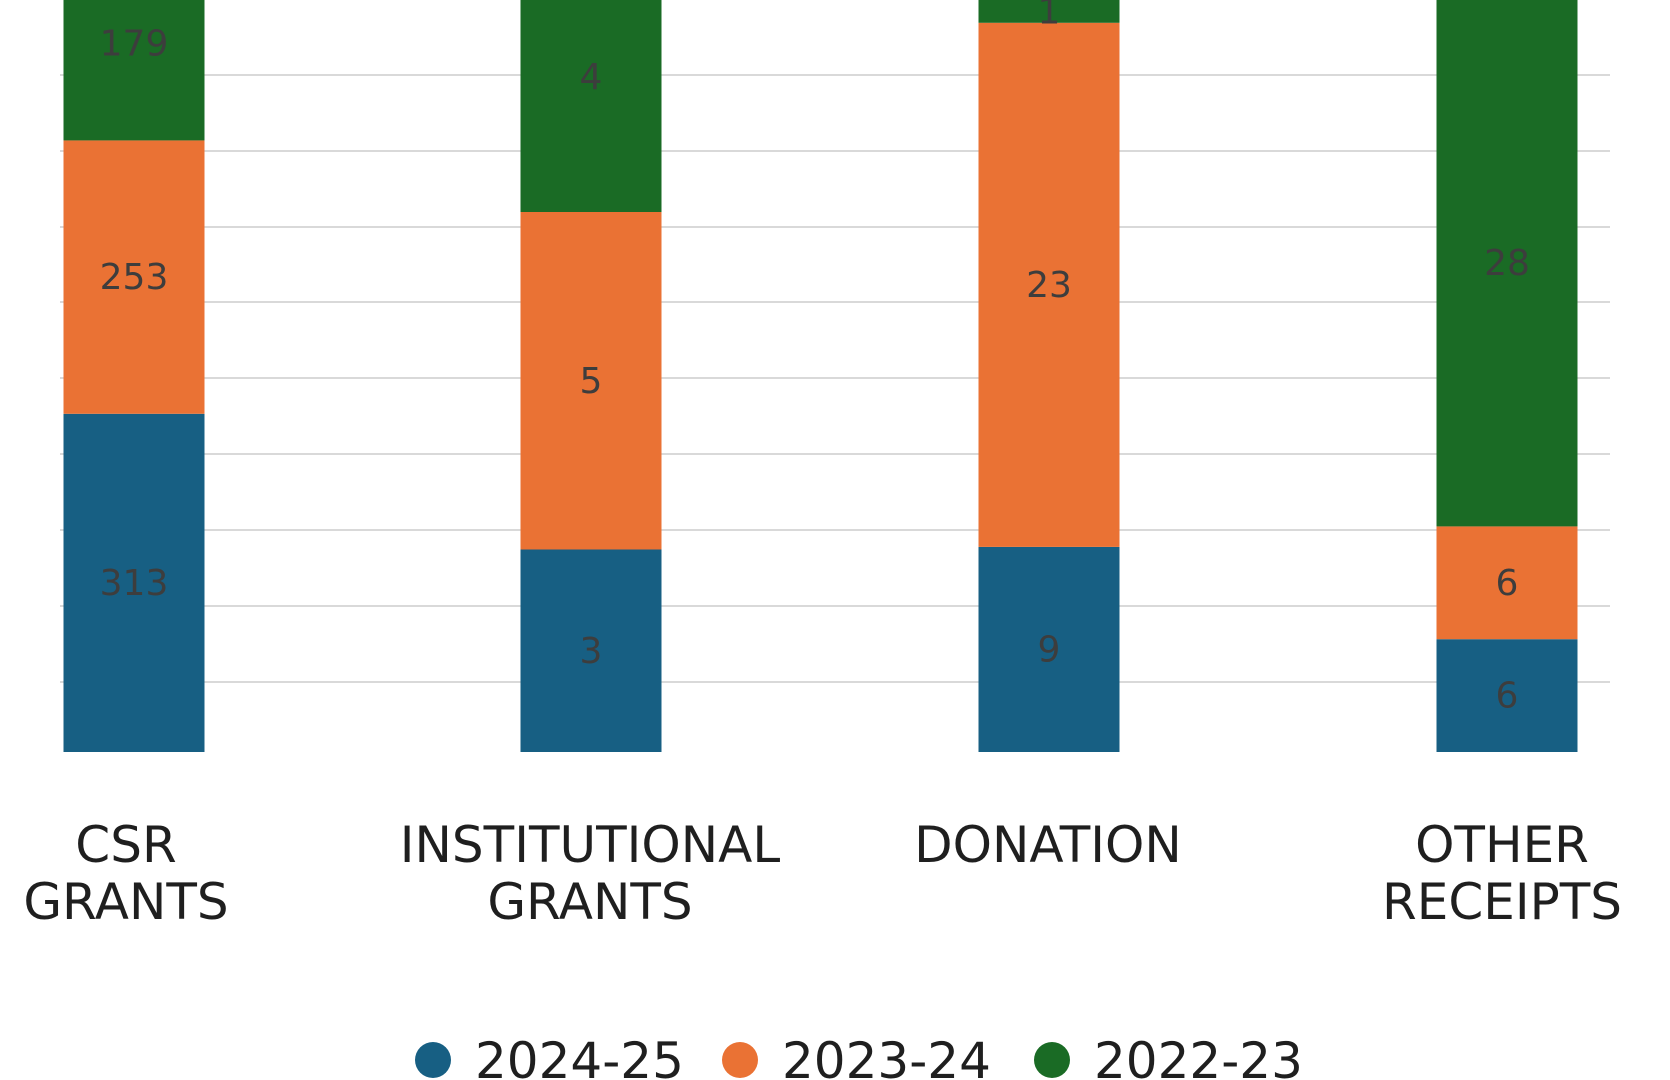  Describe the element at coordinates (1502, 902) in the screenshot. I see `category-label-3-1: RECEIPTS` at that location.